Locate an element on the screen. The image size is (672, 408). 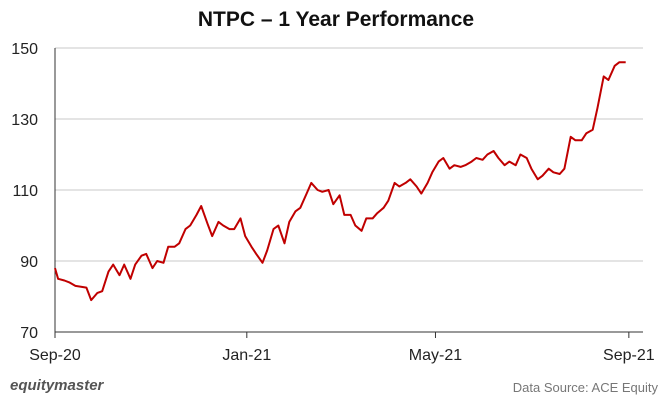
x-axis: Sep-20 Jan-21 May-21 Sep-21 is located at coordinates (342, 348).